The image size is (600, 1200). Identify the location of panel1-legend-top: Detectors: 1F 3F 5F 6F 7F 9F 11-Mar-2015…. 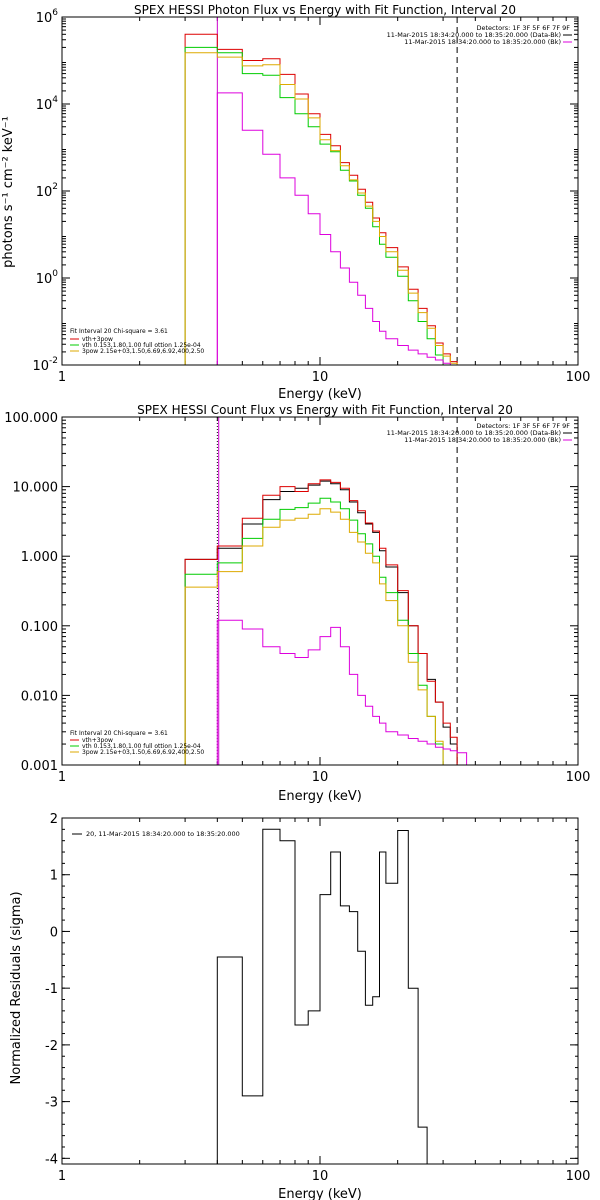
(479, 35).